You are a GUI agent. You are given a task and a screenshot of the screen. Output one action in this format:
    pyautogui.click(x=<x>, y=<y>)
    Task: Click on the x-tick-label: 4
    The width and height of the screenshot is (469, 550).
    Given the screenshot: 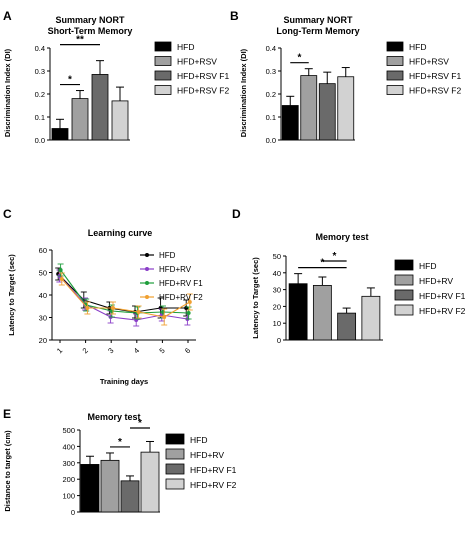 What is the action you would take?
    pyautogui.click(x=136, y=350)
    